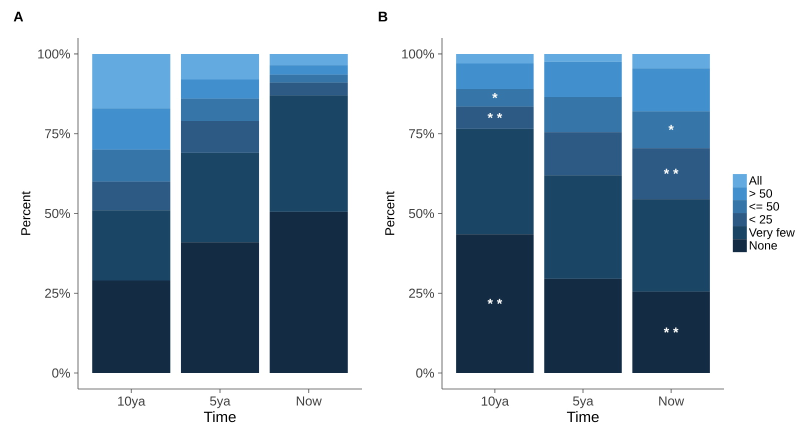  Describe the element at coordinates (755, 180) in the screenshot. I see `legend-label: All` at that location.